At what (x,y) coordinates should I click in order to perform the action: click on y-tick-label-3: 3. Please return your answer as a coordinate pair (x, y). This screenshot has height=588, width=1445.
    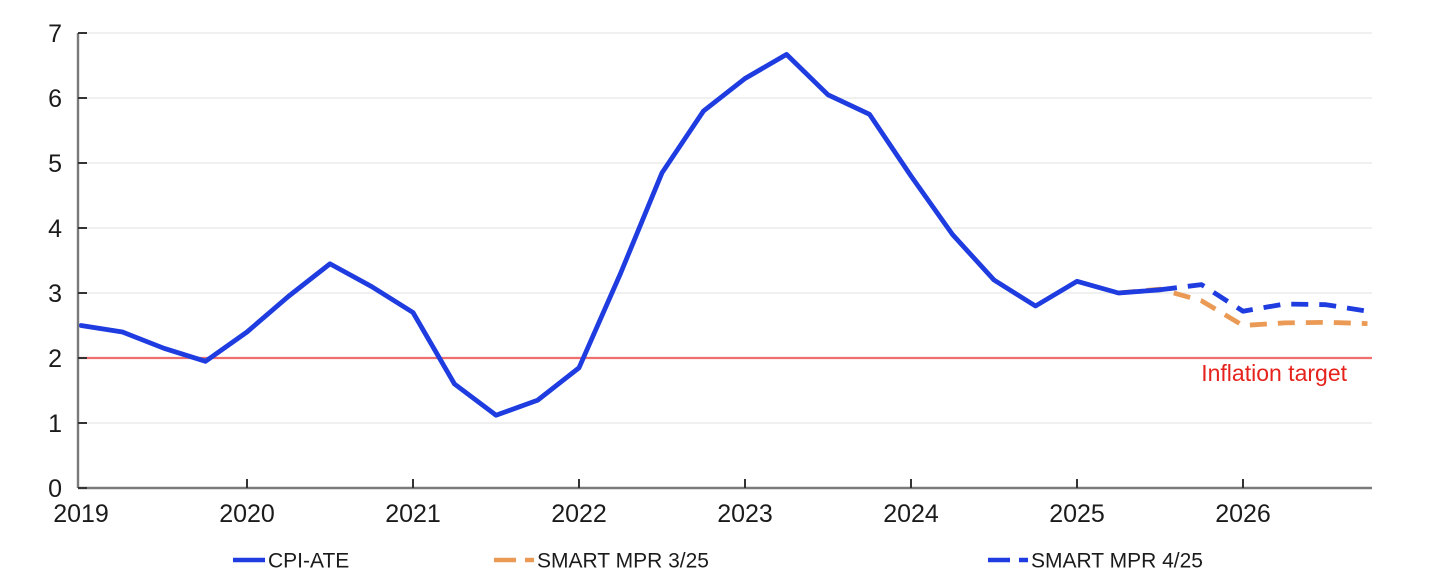
    Looking at the image, I should click on (55, 294).